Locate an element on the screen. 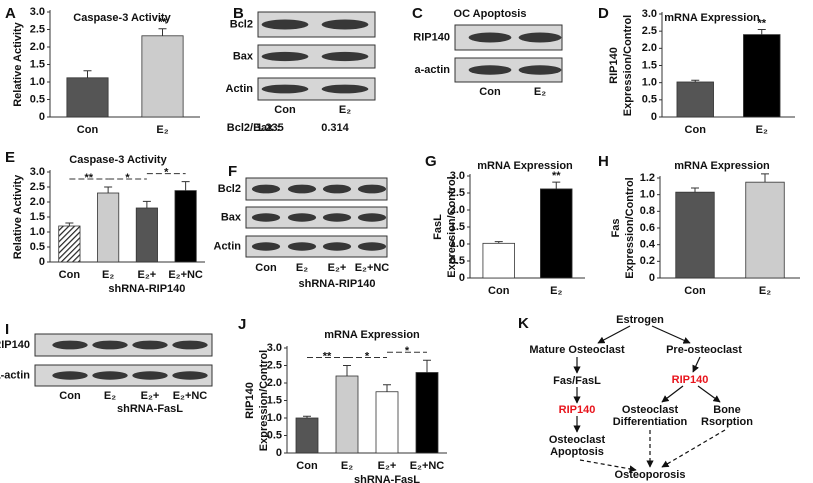 The width and height of the screenshot is (813, 483). group-label: shRNA-RIP140 is located at coordinates (336, 284).